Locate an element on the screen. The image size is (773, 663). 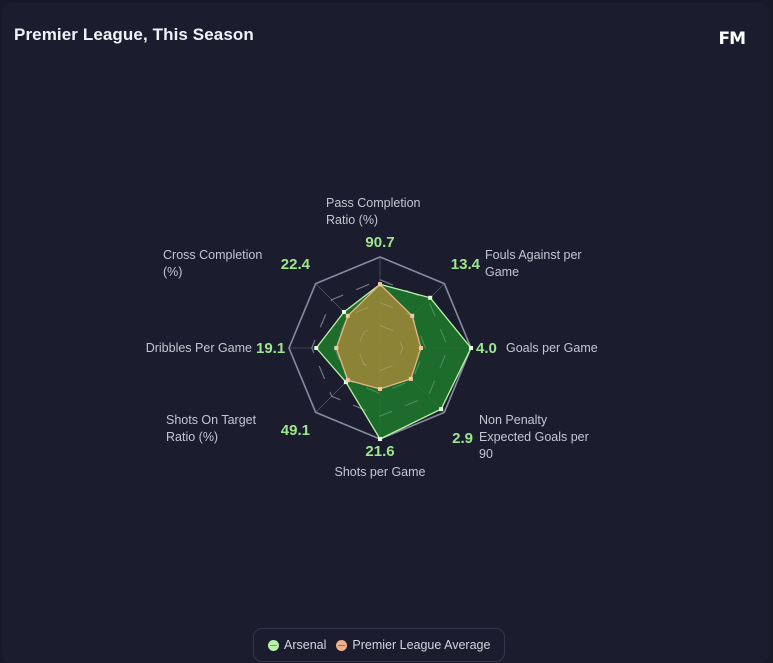
legend-item-arsenal: Arsenal is located at coordinates (297, 645).